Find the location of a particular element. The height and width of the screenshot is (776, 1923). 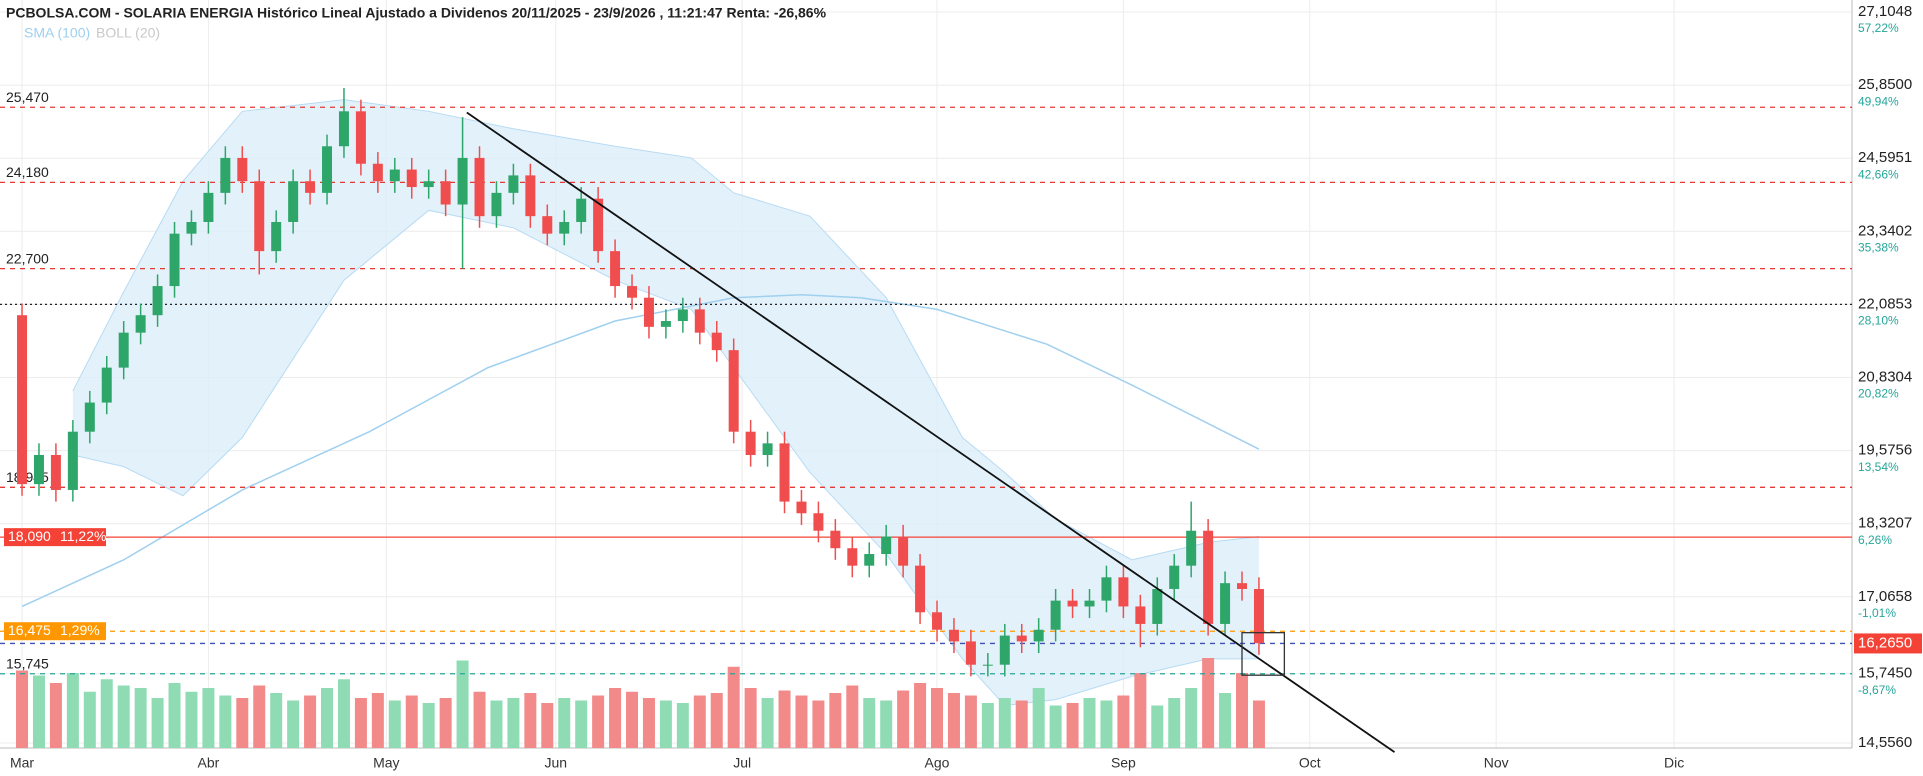

x-tick-label: Ago is located at coordinates (937, 763).